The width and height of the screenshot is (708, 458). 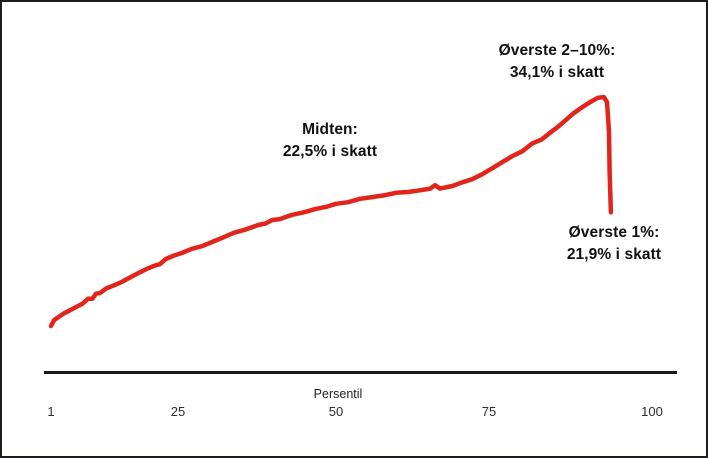 What do you see at coordinates (652, 411) in the screenshot?
I see `x-tick-label: 100` at bounding box center [652, 411].